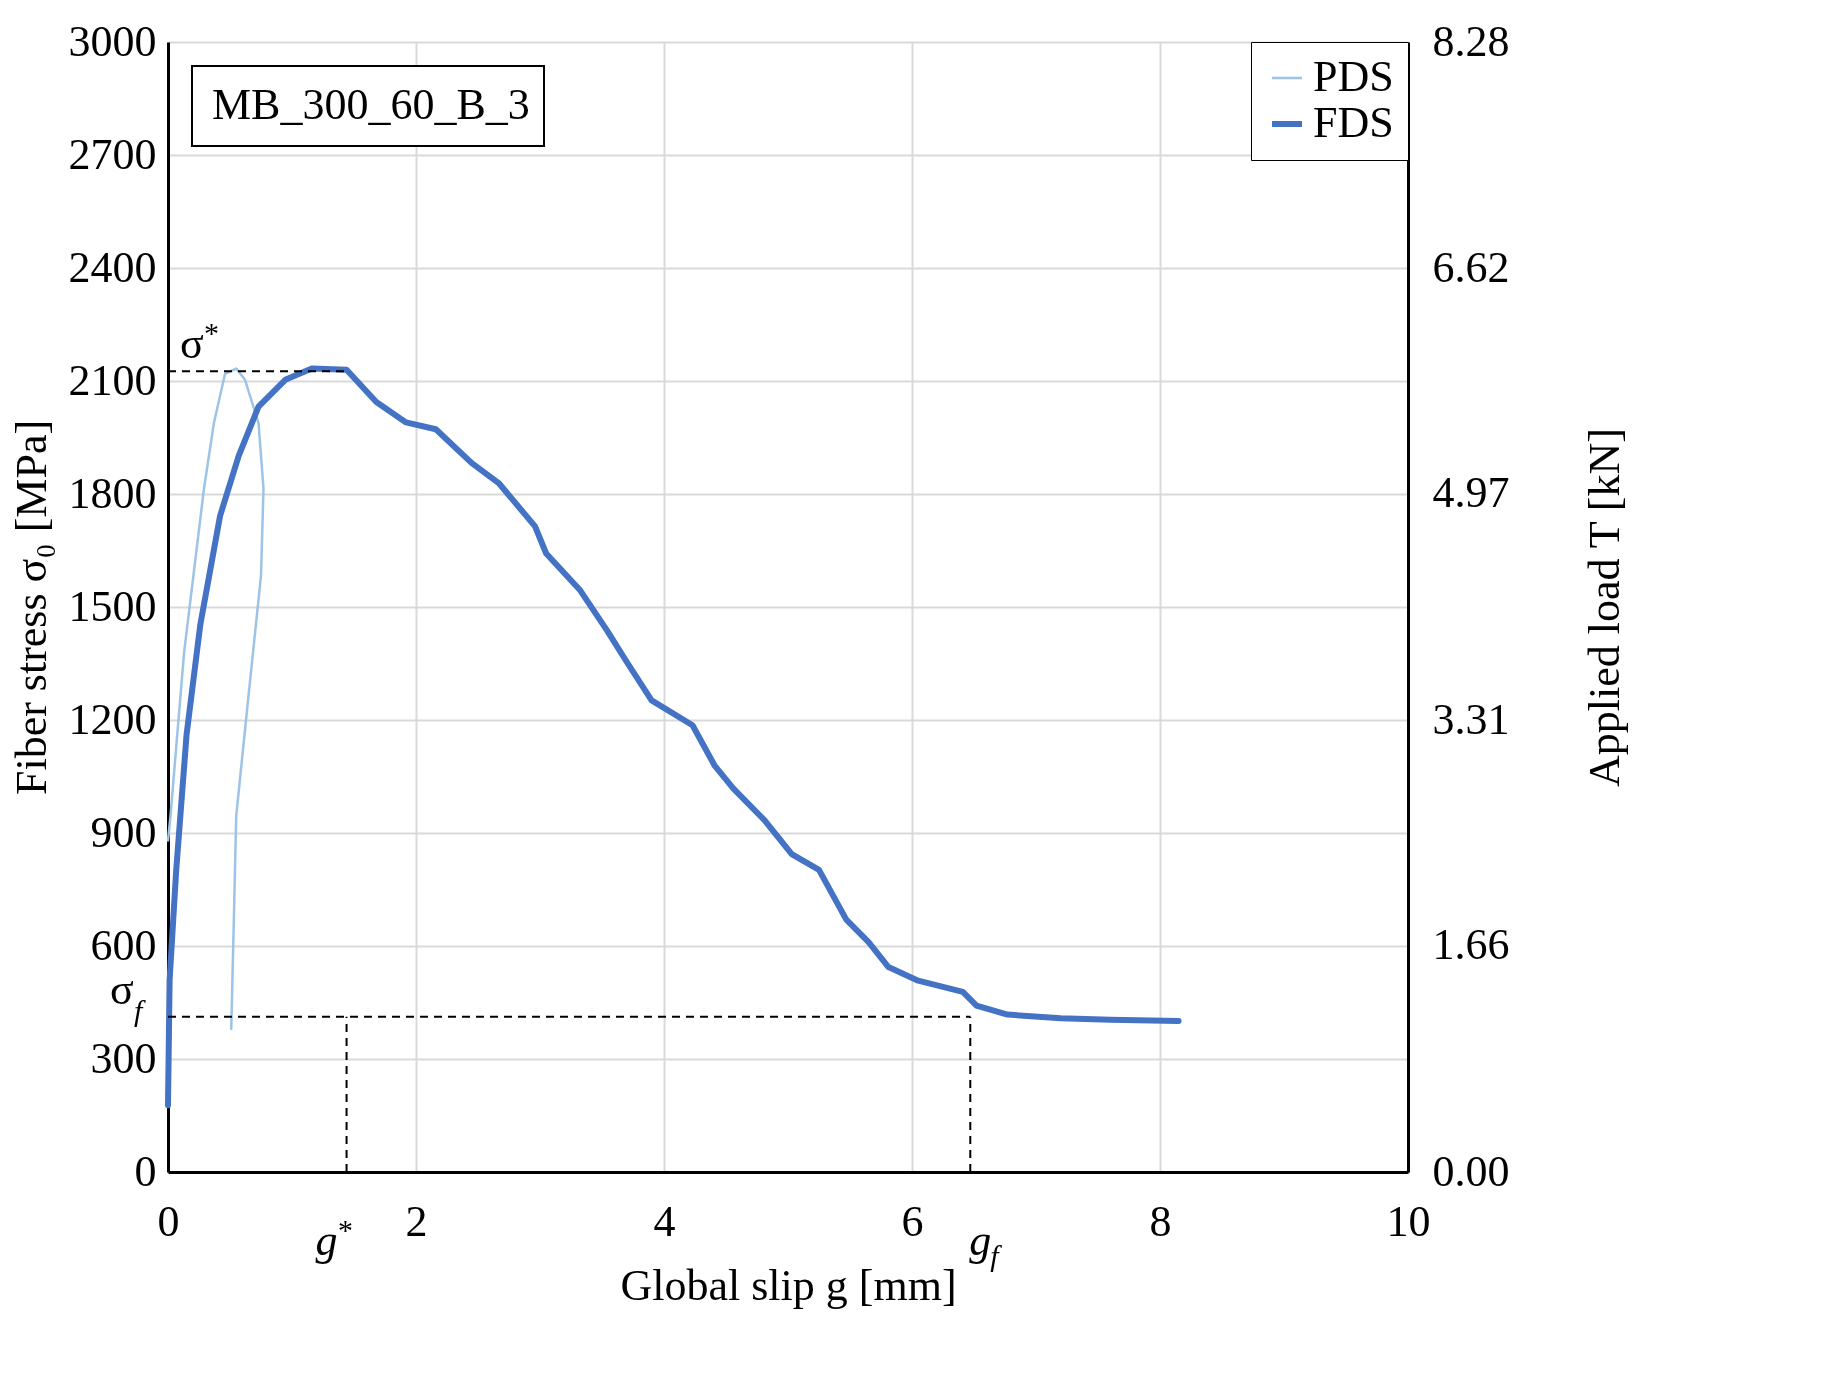 The image size is (1830, 1399). I want to click on y-tick-label: 2100, so click(112, 380).